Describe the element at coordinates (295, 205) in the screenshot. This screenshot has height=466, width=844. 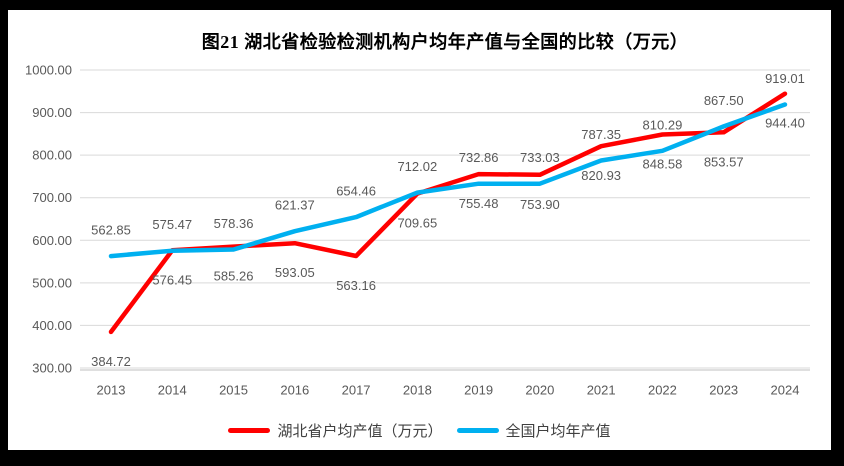
I see `data-label-national: 621.37` at that location.